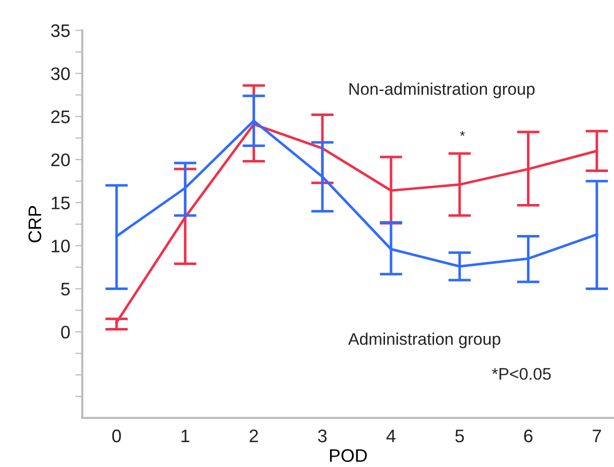 This screenshot has height=467, width=614. What do you see at coordinates (35, 224) in the screenshot?
I see `y-axis-title: CRP` at bounding box center [35, 224].